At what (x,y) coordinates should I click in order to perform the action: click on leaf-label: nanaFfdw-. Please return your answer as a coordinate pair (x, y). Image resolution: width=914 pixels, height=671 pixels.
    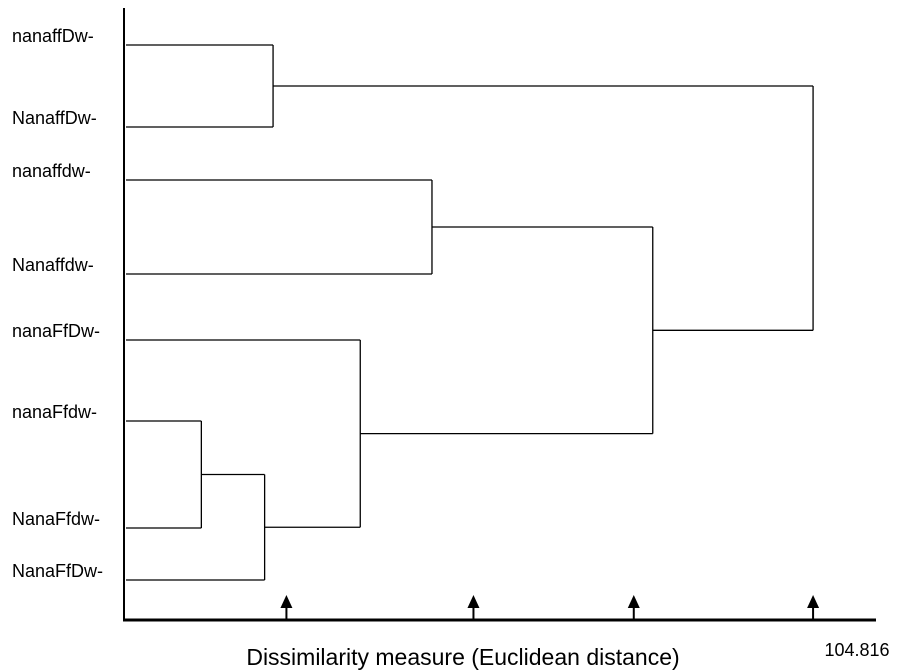
    Looking at the image, I should click on (54, 412).